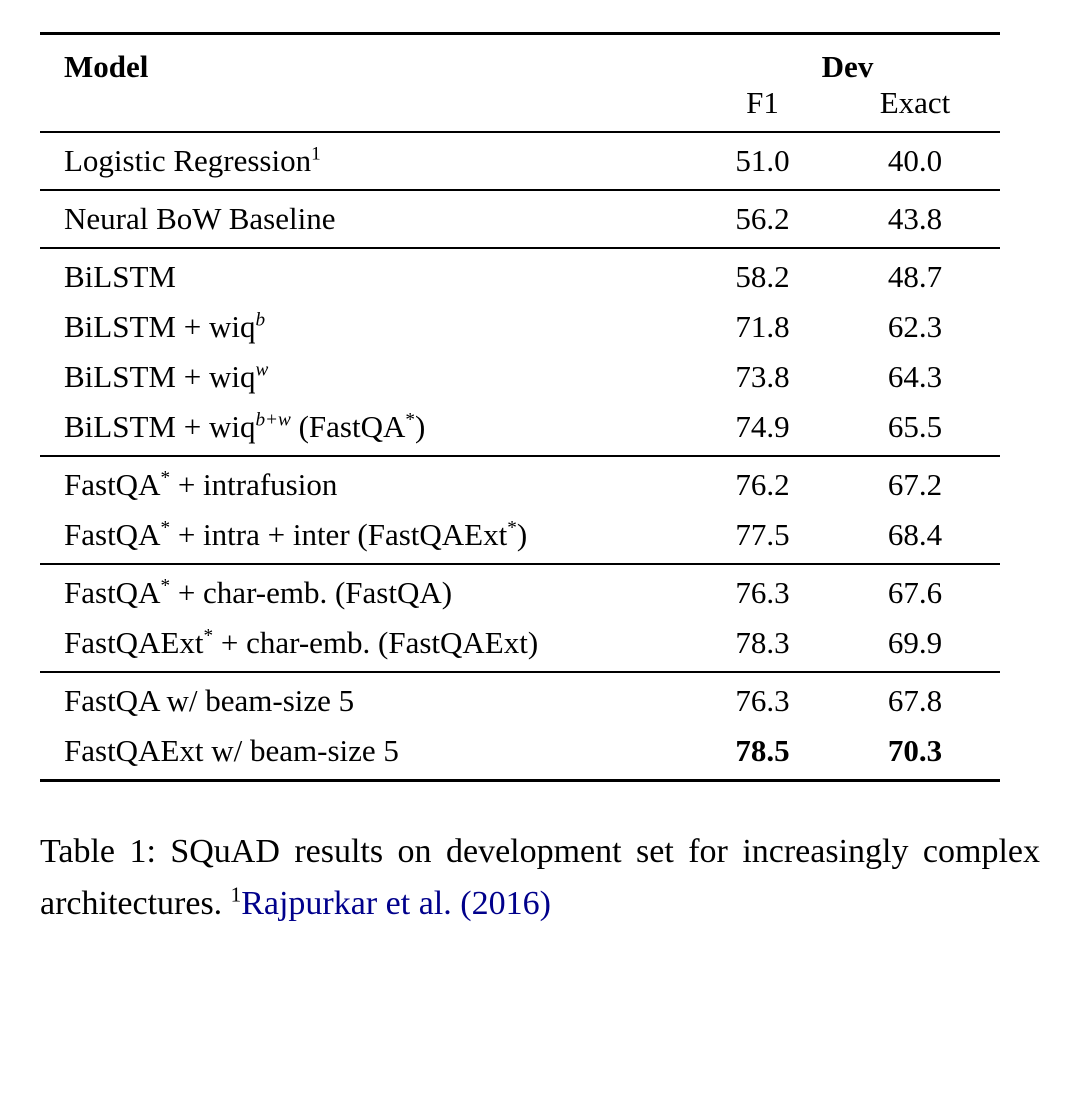 This screenshot has width=1080, height=1099. What do you see at coordinates (762, 160) in the screenshot?
I see `f1-cell: 51.0` at bounding box center [762, 160].